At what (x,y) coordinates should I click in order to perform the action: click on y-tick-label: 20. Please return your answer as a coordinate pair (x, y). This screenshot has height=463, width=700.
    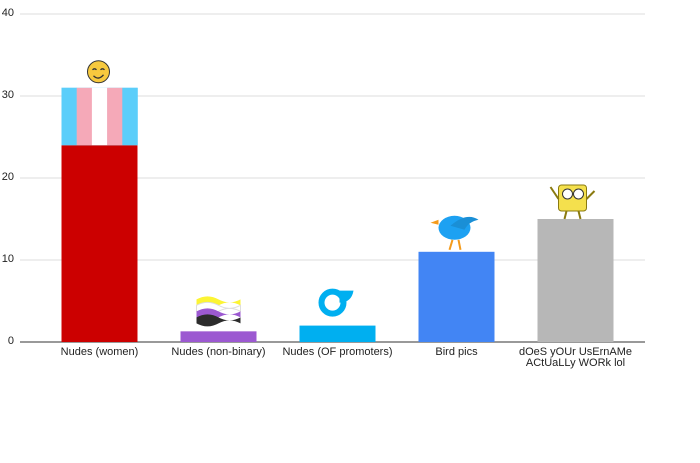
    Looking at the image, I should click on (8, 177).